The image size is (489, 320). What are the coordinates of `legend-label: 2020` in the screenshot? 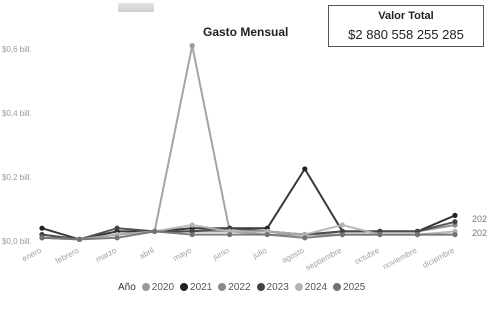 It's located at (163, 287).